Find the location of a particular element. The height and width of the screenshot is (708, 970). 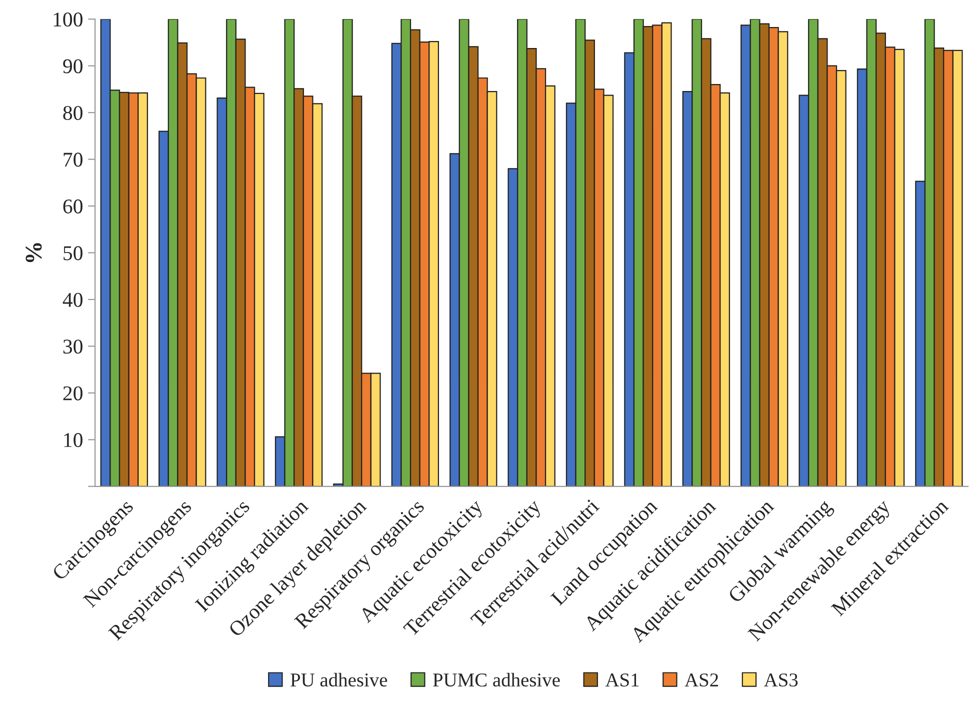

y-tick-label: 50 is located at coordinates (73, 253).